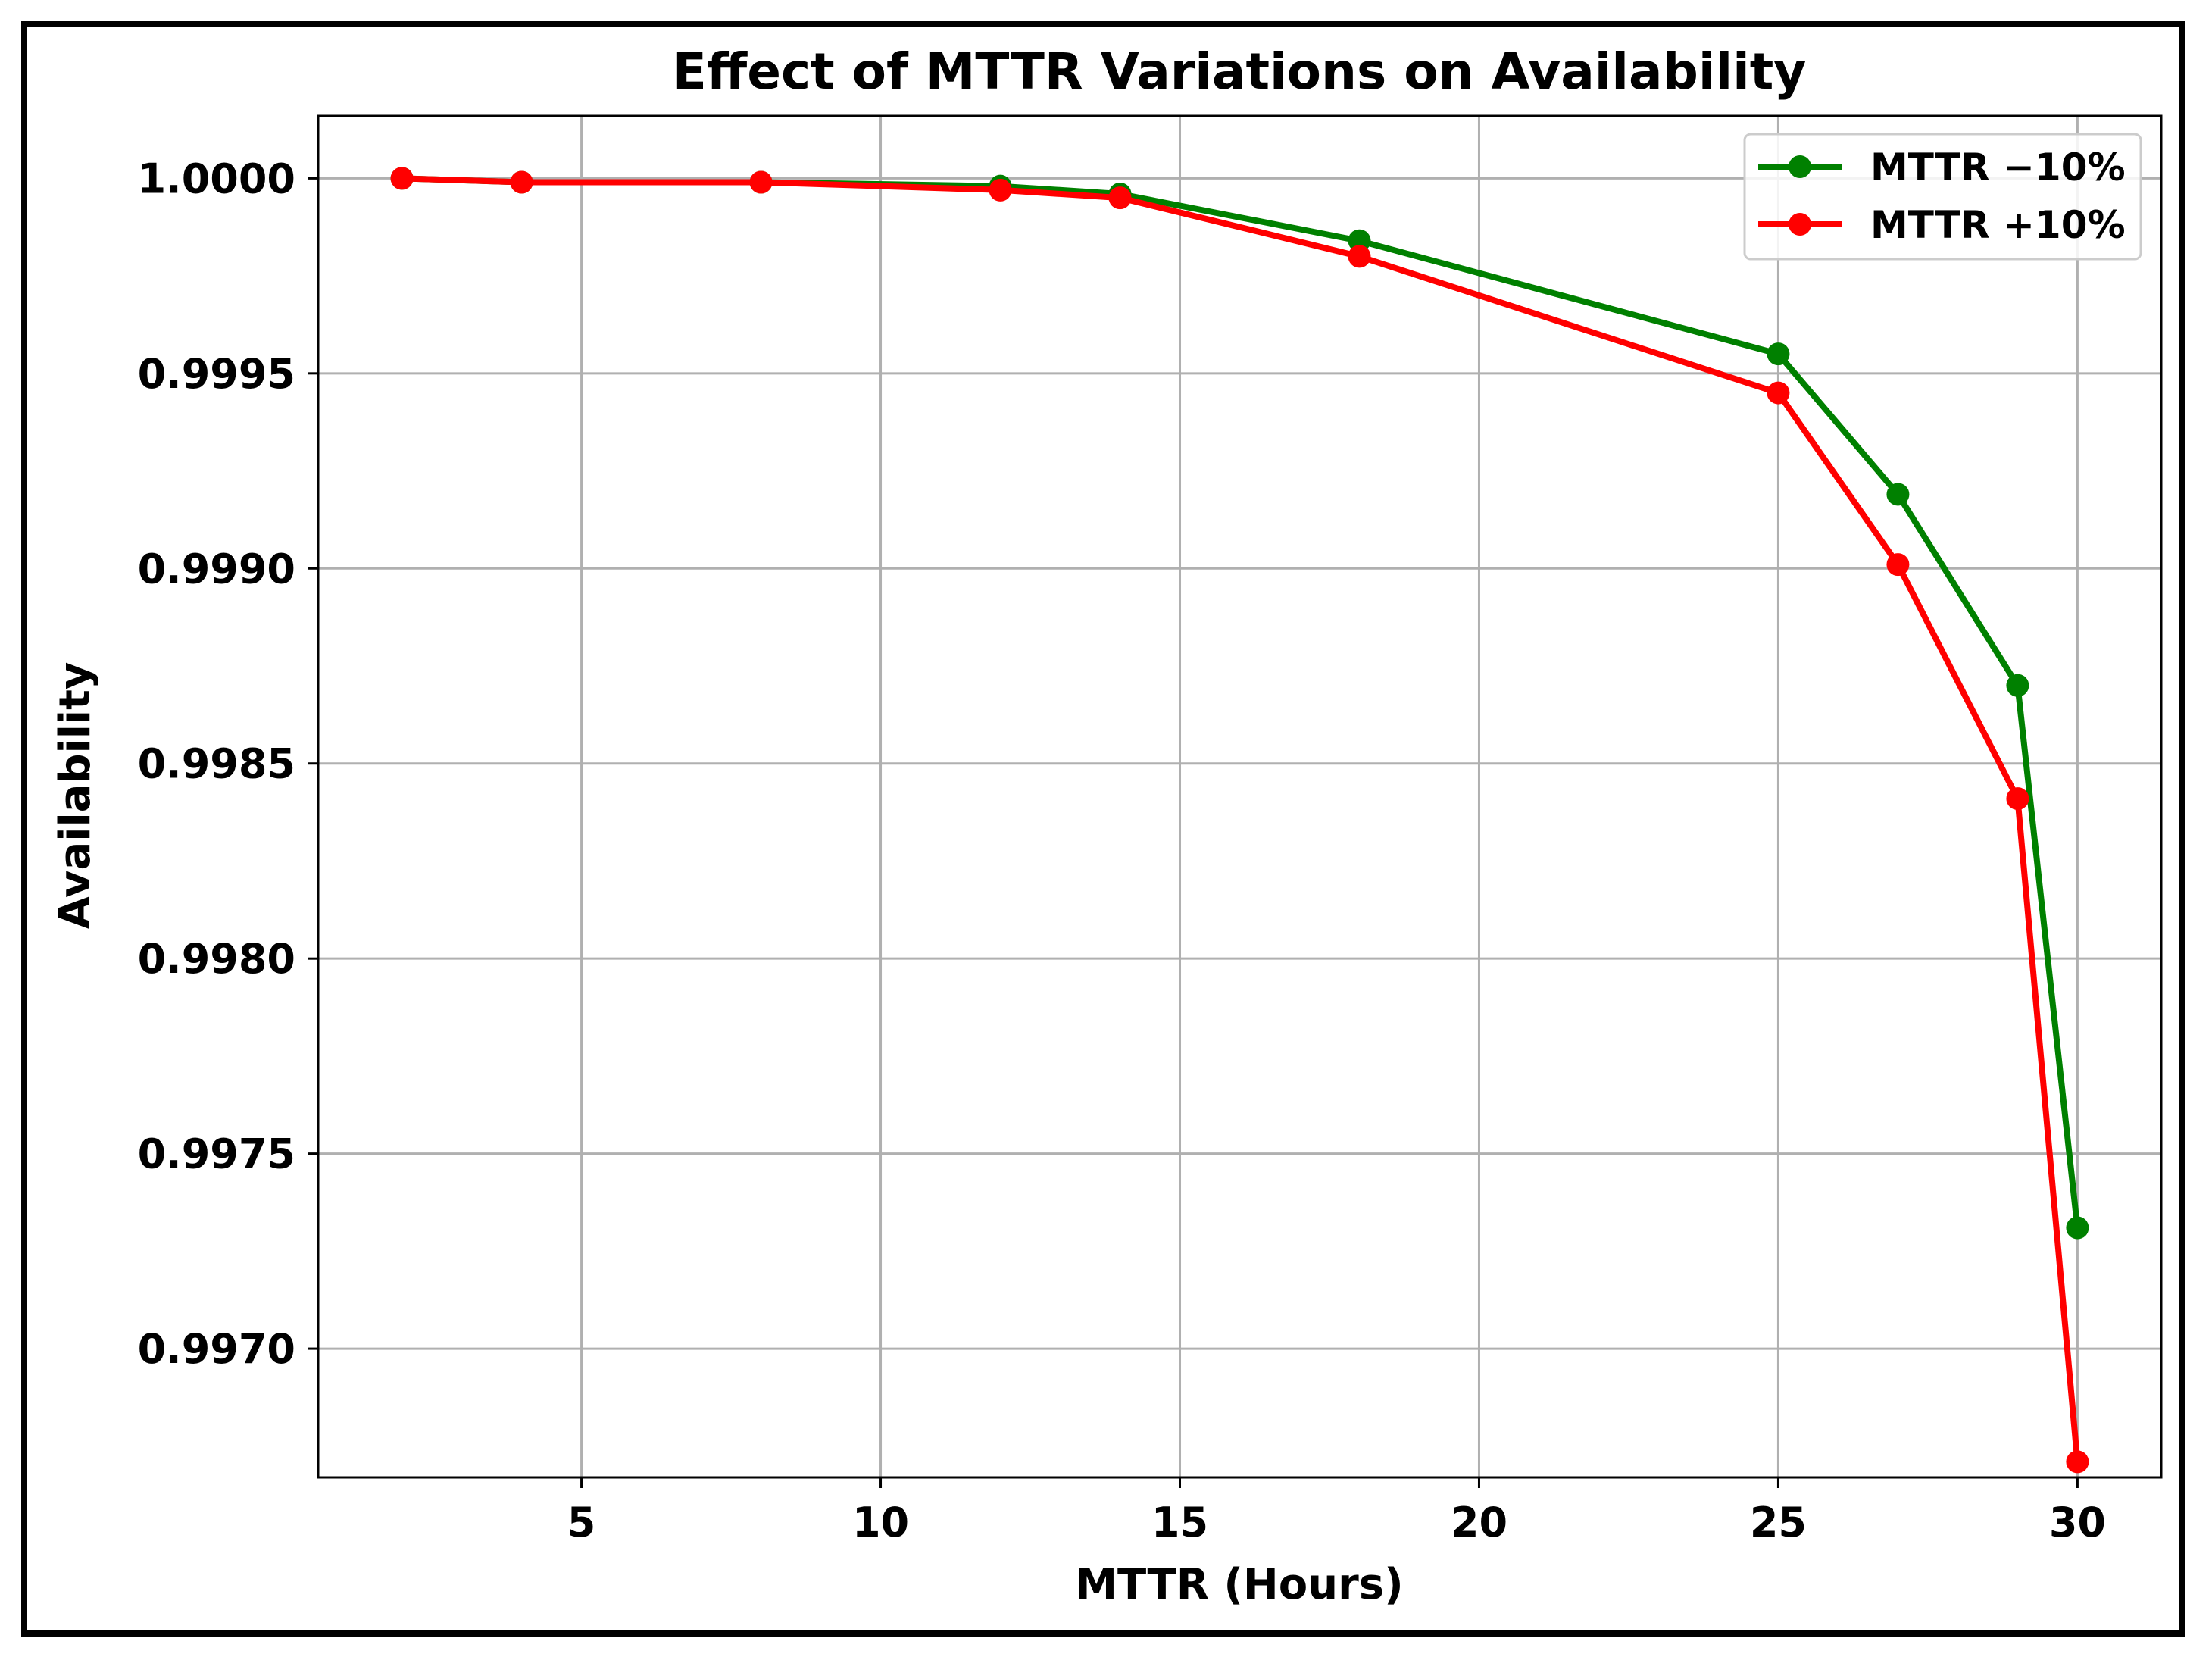 The height and width of the screenshot is (1660, 2212). What do you see at coordinates (1998, 225) in the screenshot?
I see `legend-label: MTTR +10%` at bounding box center [1998, 225].